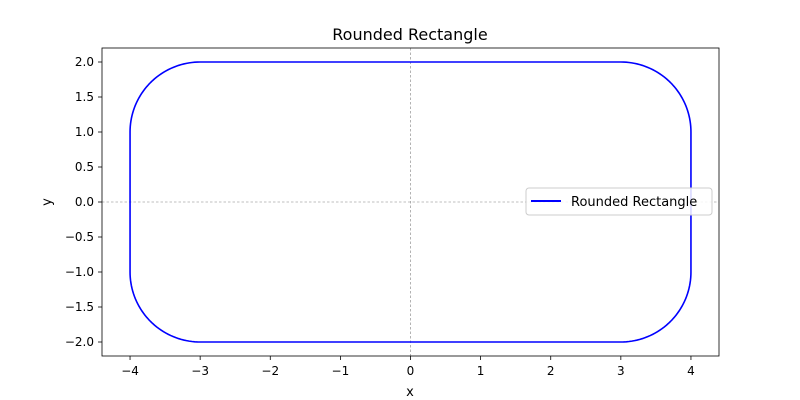 This screenshot has height=400, width=800. What do you see at coordinates (84, 132) in the screenshot?
I see `y-tick-label: 1.0` at bounding box center [84, 132].